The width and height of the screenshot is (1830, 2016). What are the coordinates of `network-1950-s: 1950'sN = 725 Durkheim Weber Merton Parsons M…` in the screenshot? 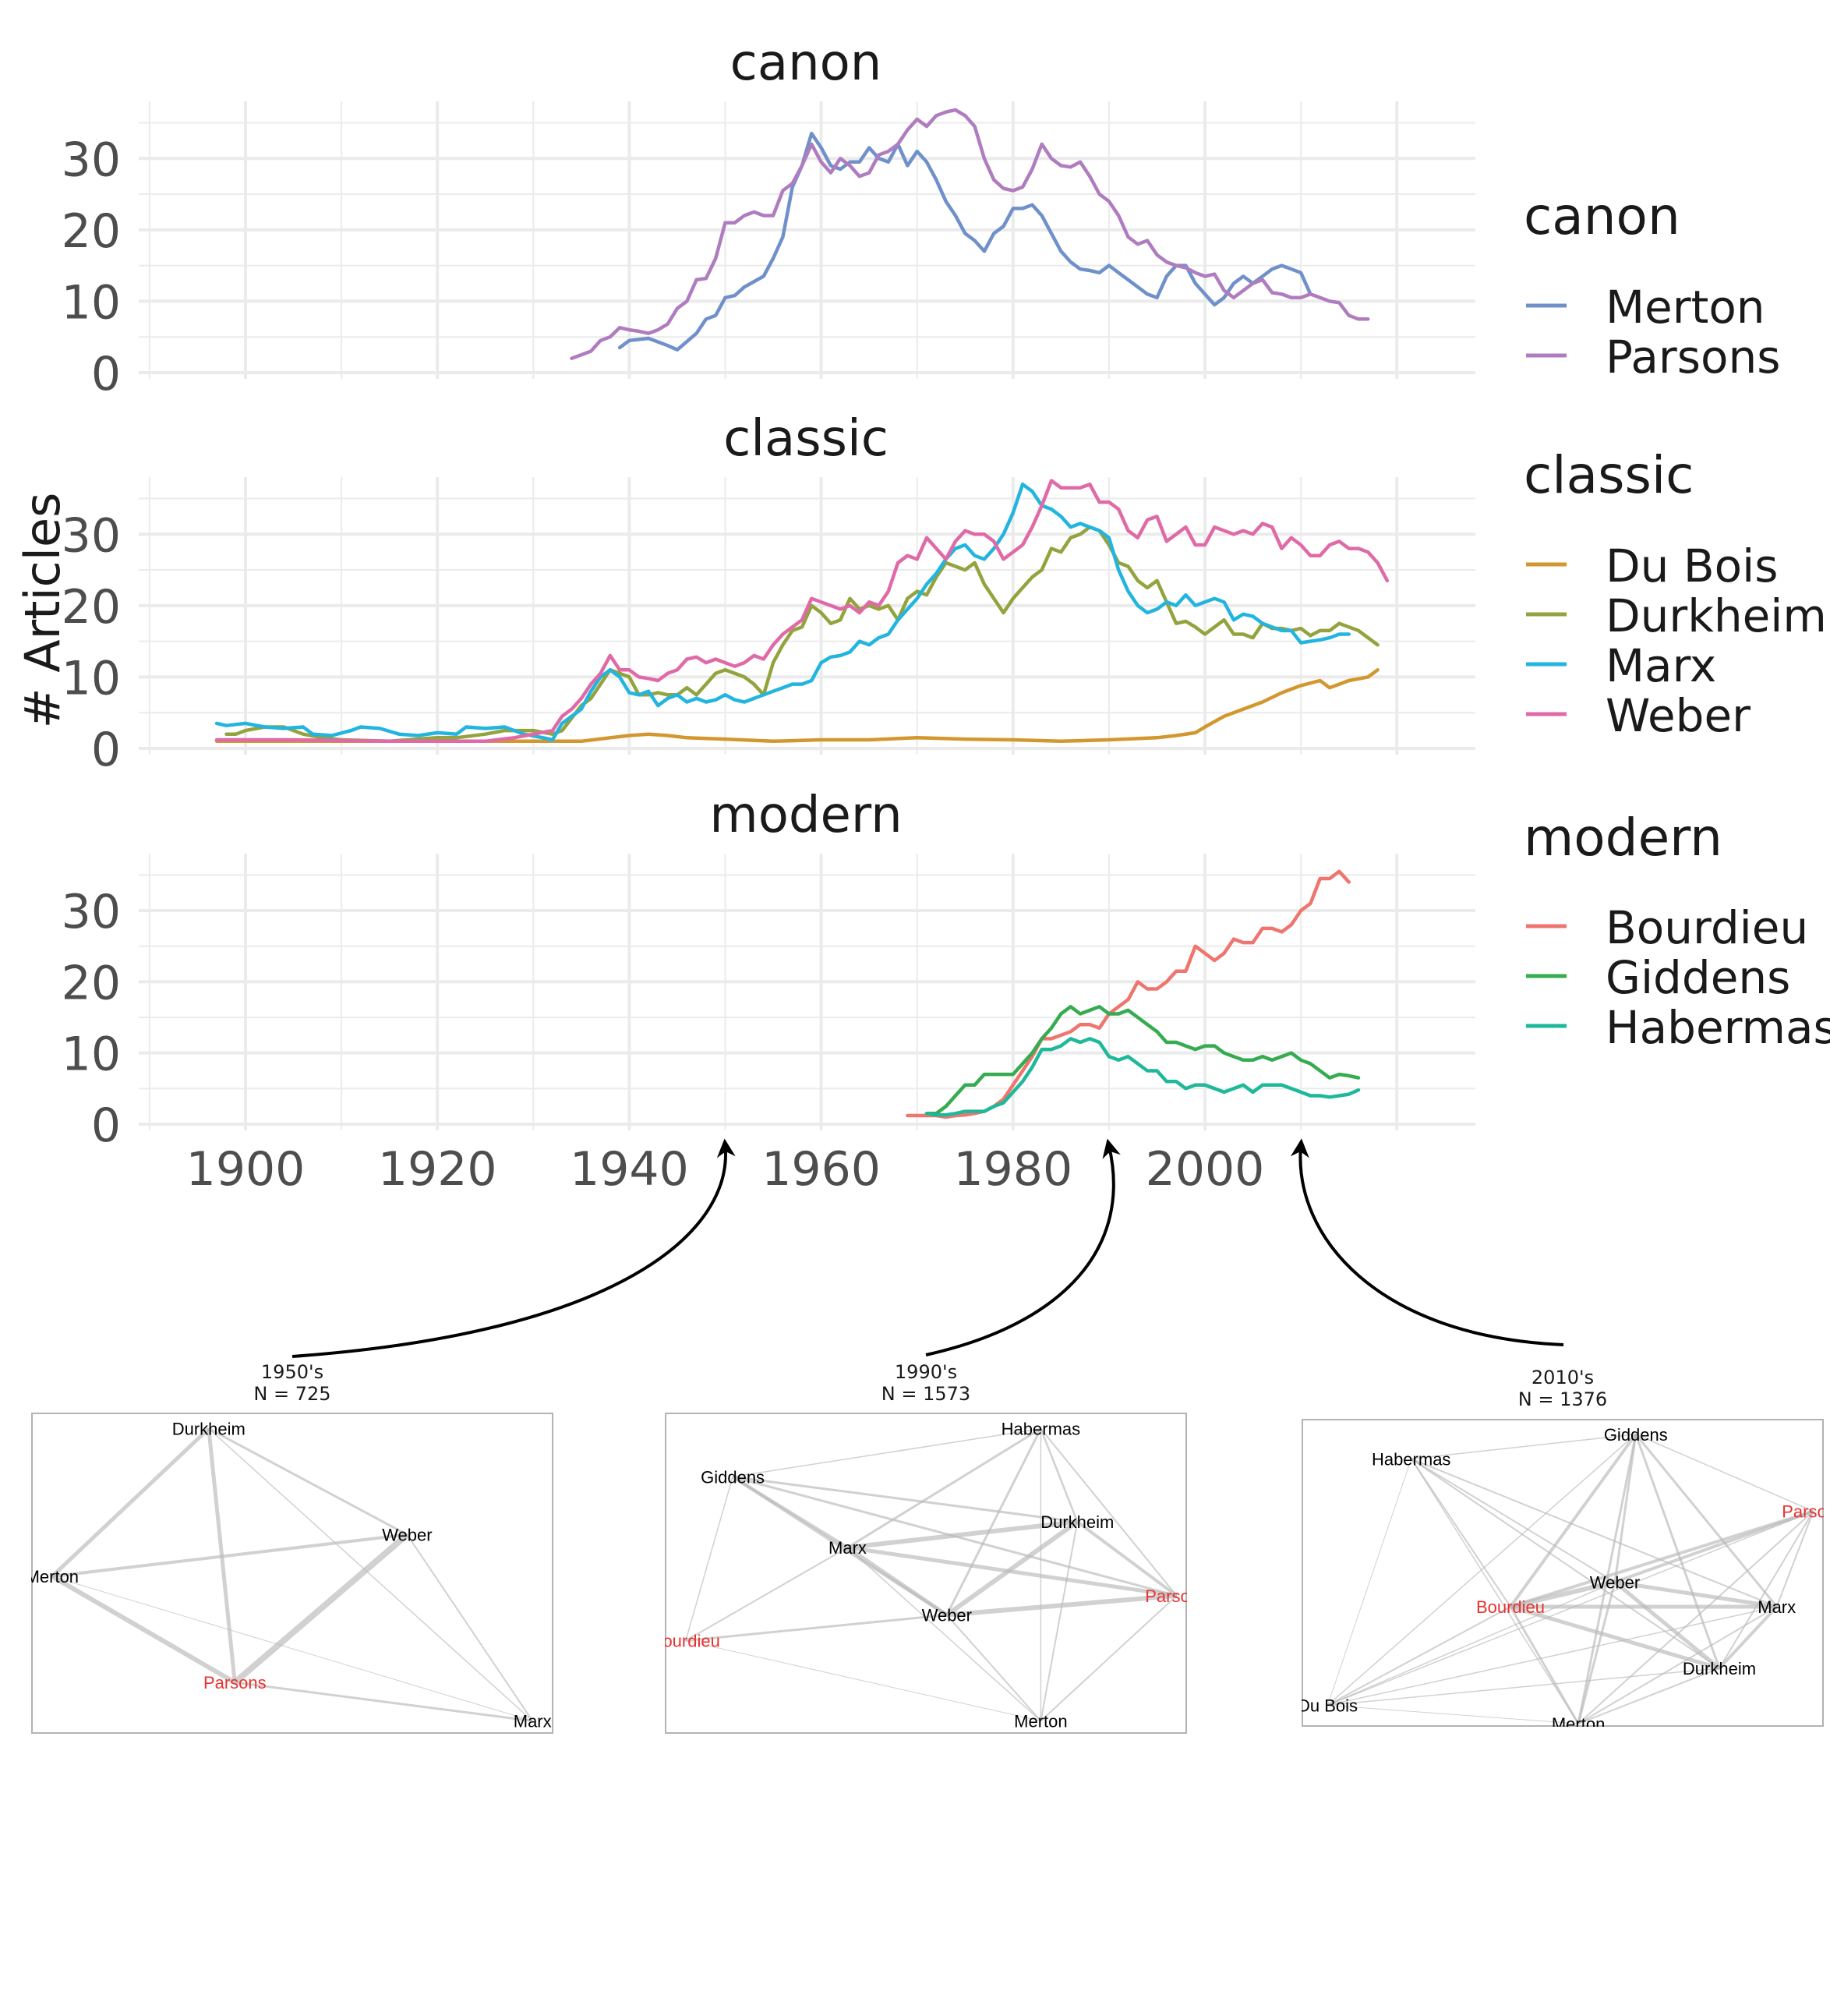 It's located at (292, 1547).